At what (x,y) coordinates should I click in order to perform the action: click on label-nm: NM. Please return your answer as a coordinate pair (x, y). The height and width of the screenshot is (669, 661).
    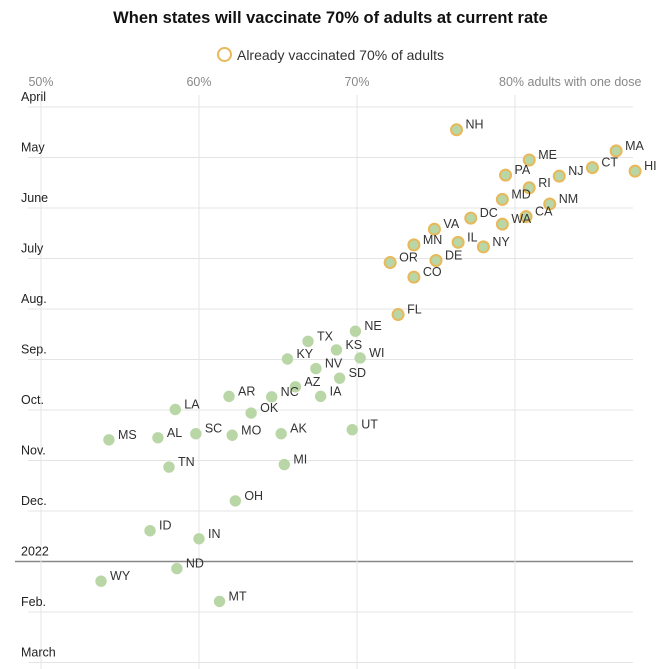
    Looking at the image, I should click on (568, 199).